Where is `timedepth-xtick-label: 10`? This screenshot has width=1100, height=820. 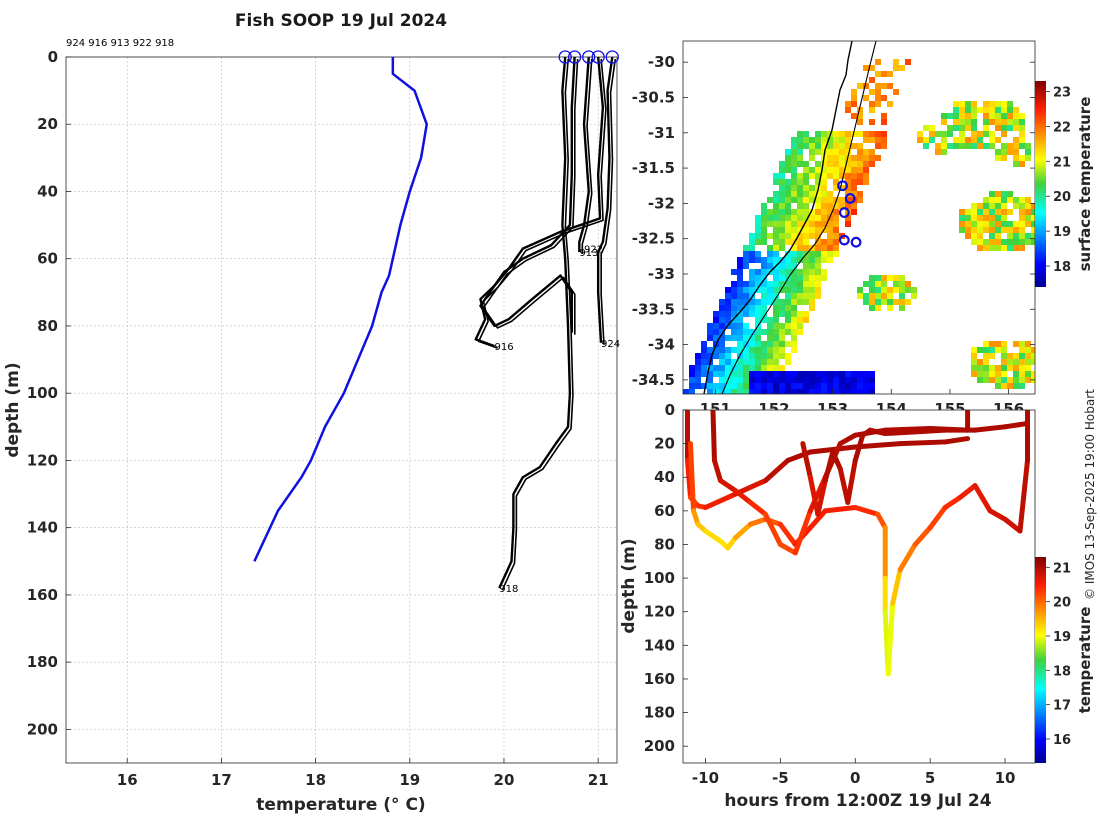 timedepth-xtick-label: 10 is located at coordinates (1005, 778).